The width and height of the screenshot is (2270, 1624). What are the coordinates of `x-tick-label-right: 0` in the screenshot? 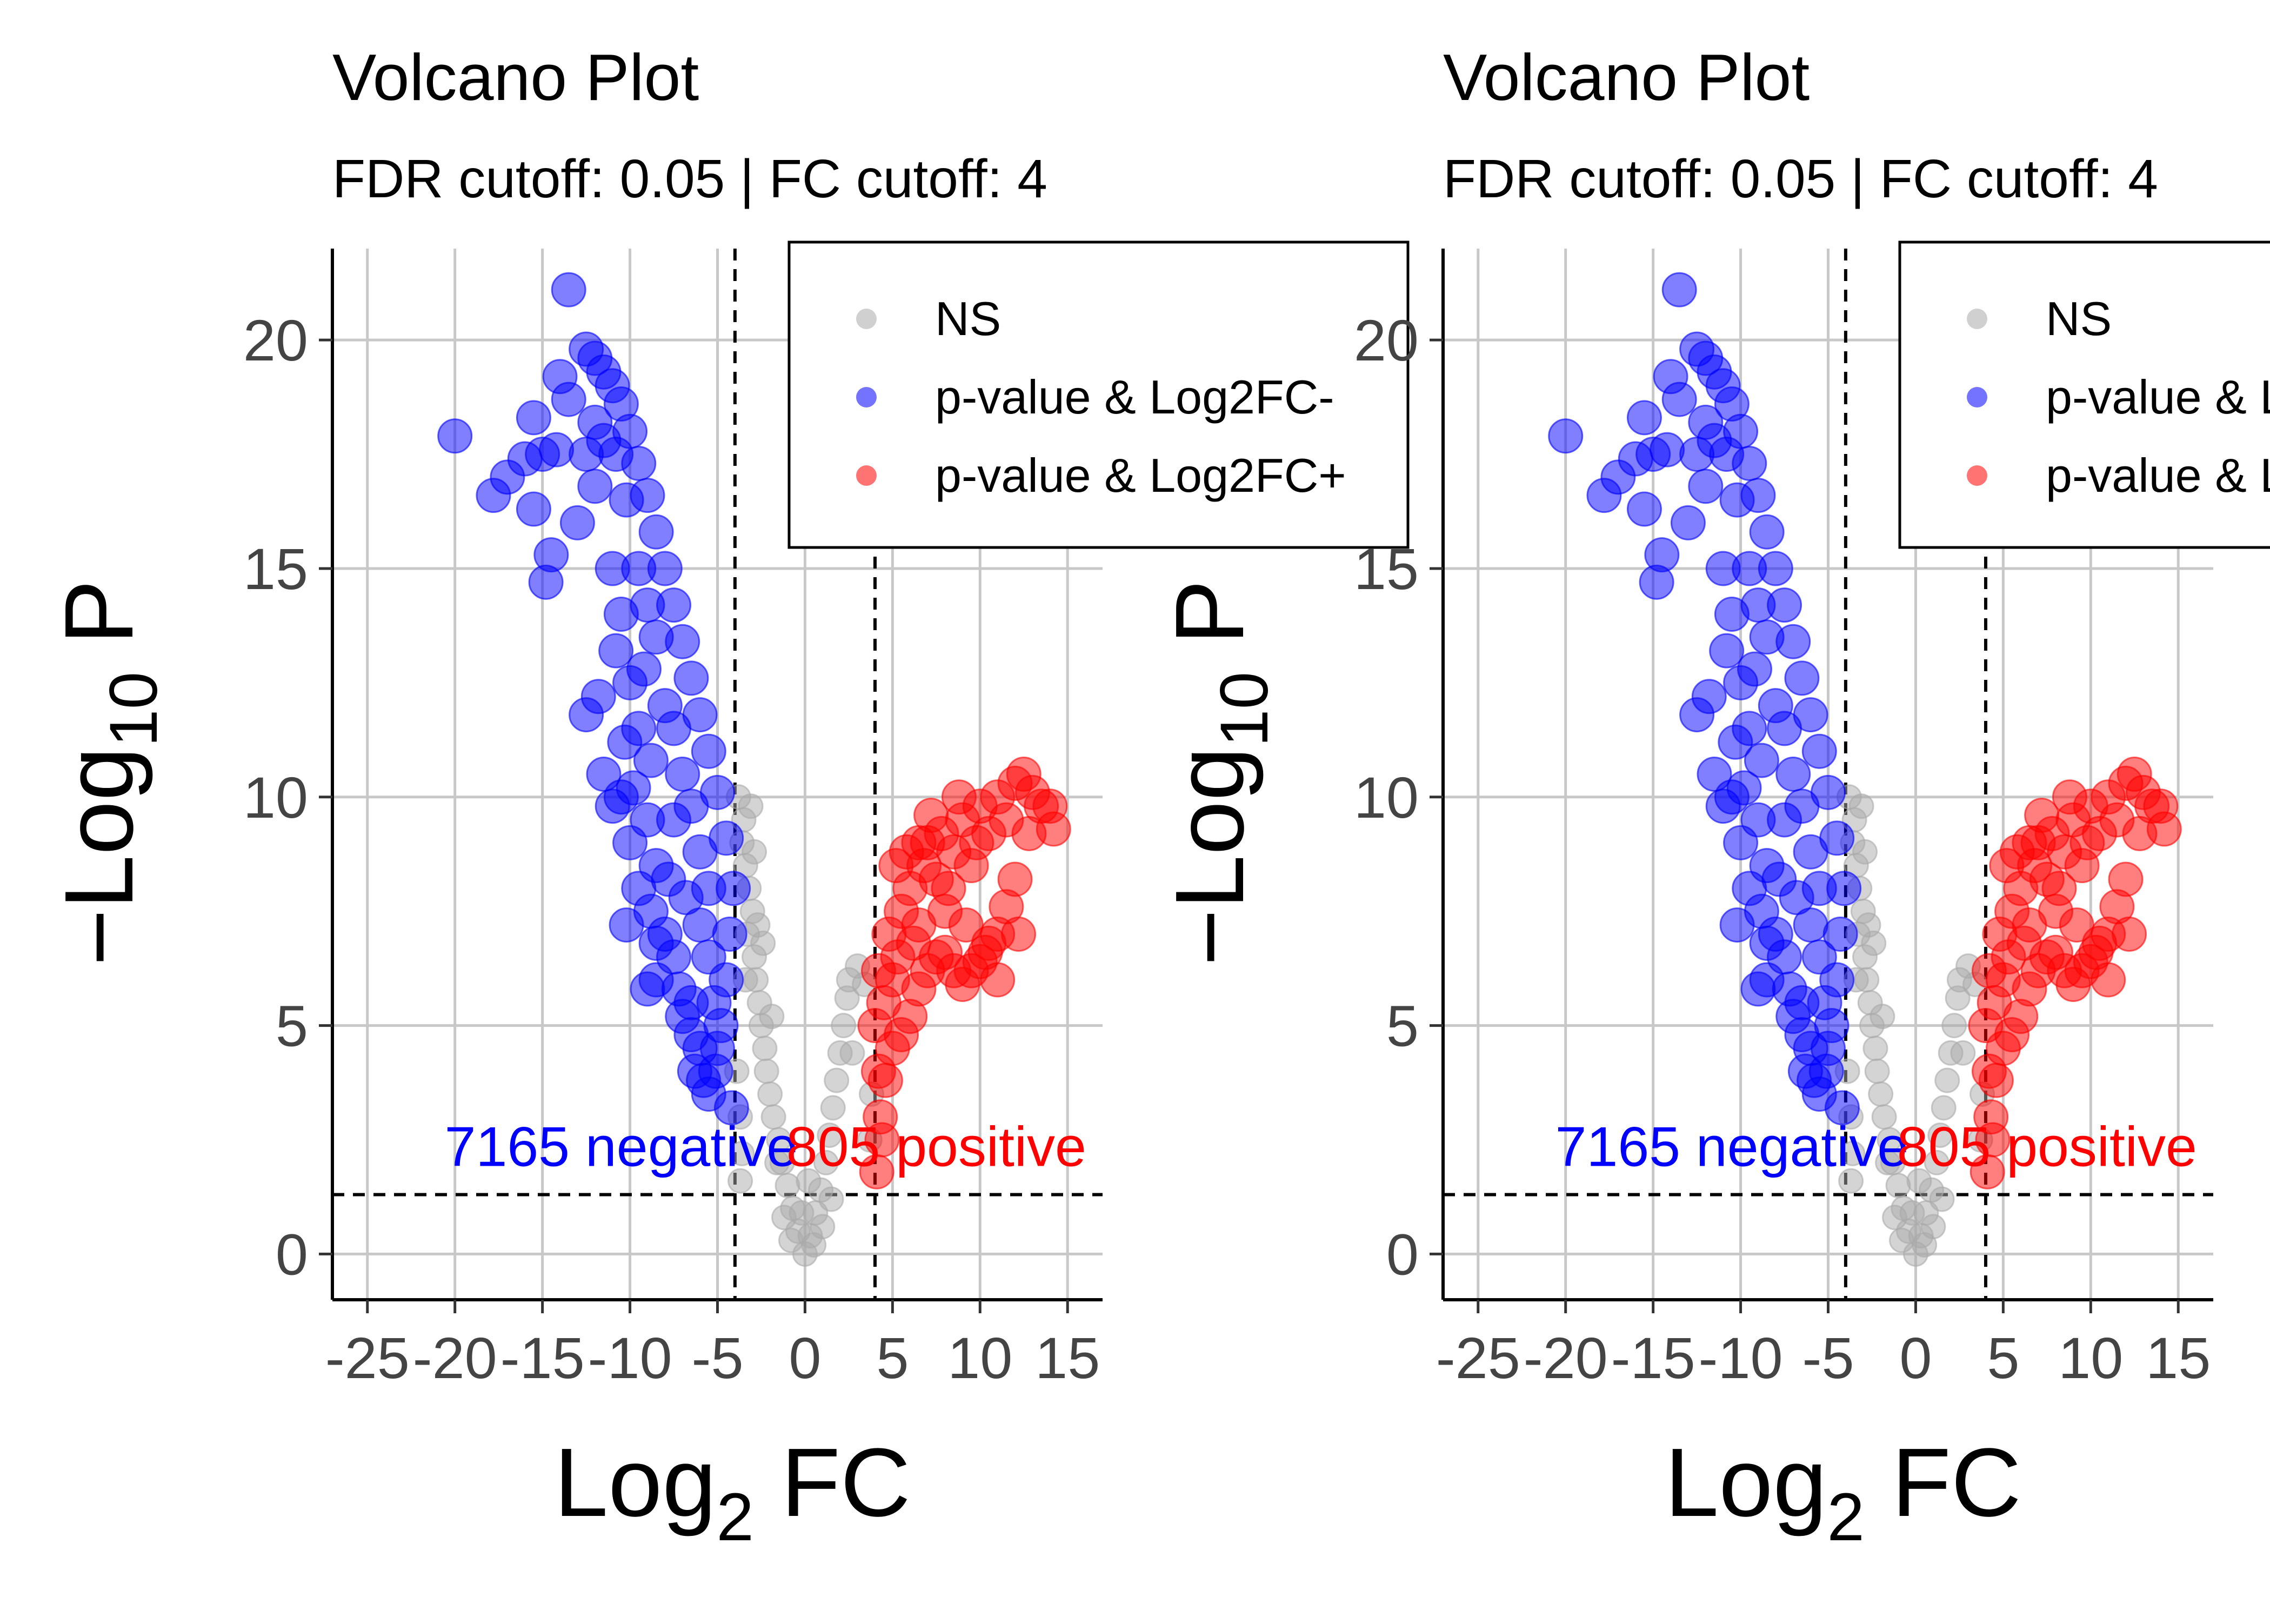 It's located at (1915, 1358).